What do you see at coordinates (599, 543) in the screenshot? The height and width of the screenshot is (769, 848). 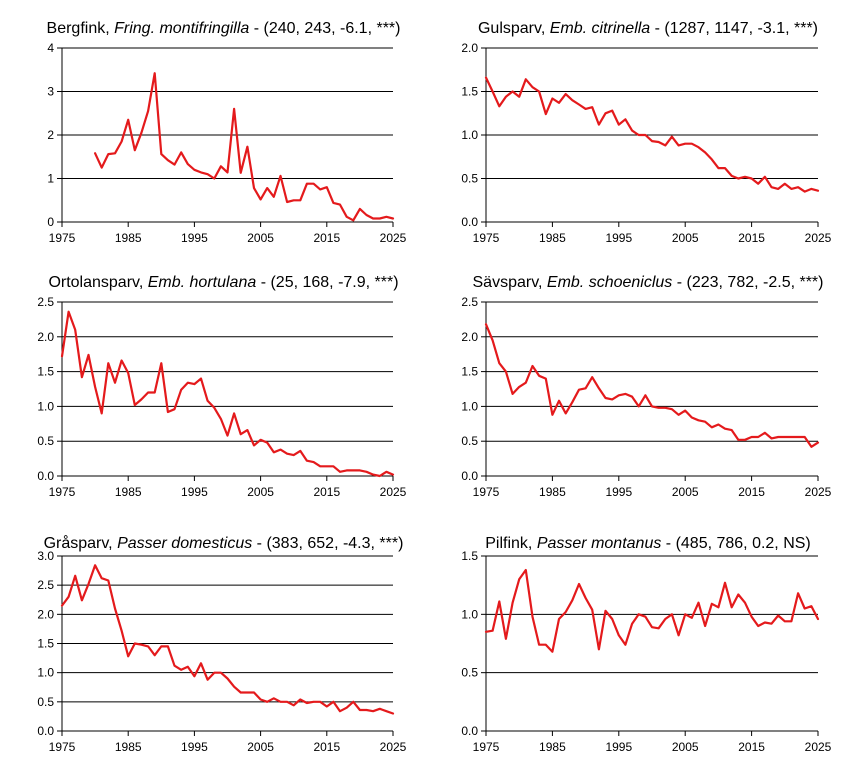 I see `title-latin-name: Passer montanus` at bounding box center [599, 543].